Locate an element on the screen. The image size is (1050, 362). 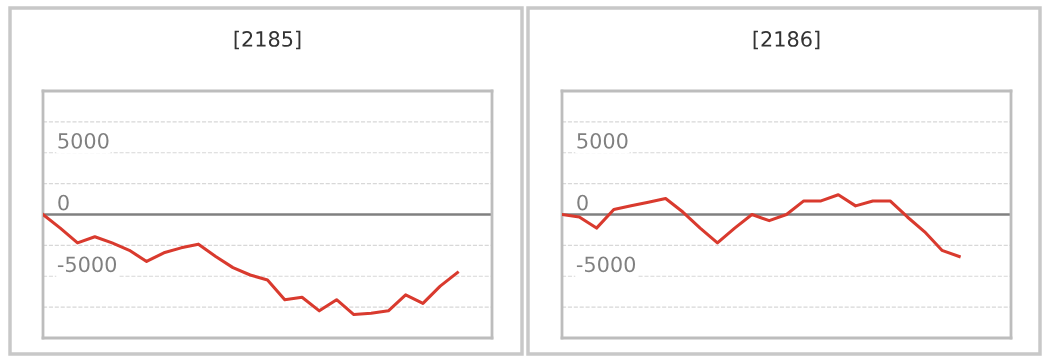
chart-title: [2185] is located at coordinates (267, 40).